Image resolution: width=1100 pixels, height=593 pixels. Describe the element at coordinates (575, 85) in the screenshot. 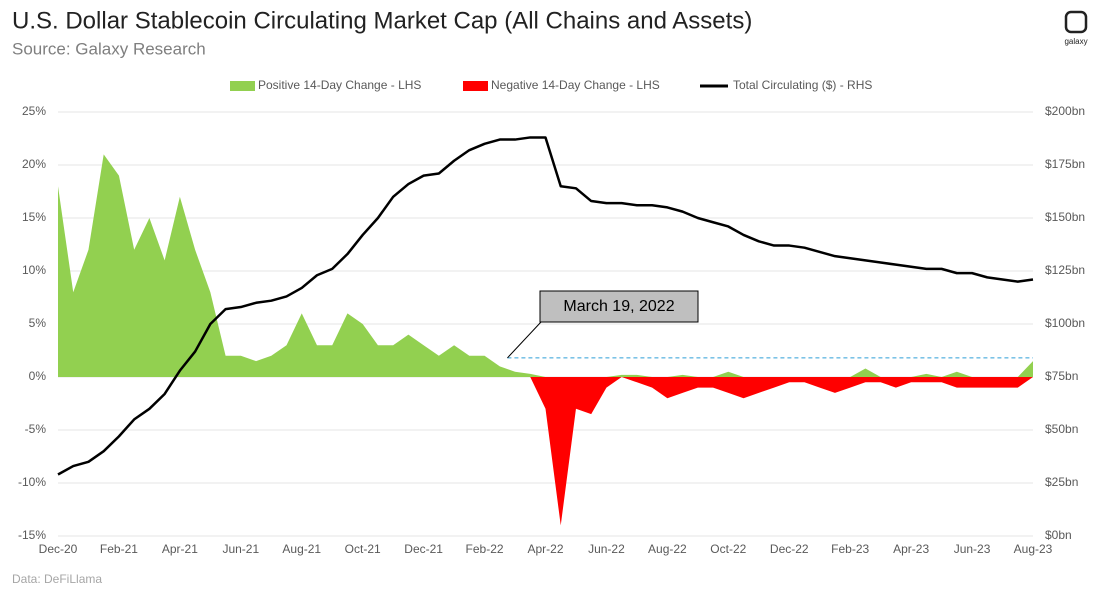

I see `legend-label: Negative 14-Day Change - LHS` at that location.